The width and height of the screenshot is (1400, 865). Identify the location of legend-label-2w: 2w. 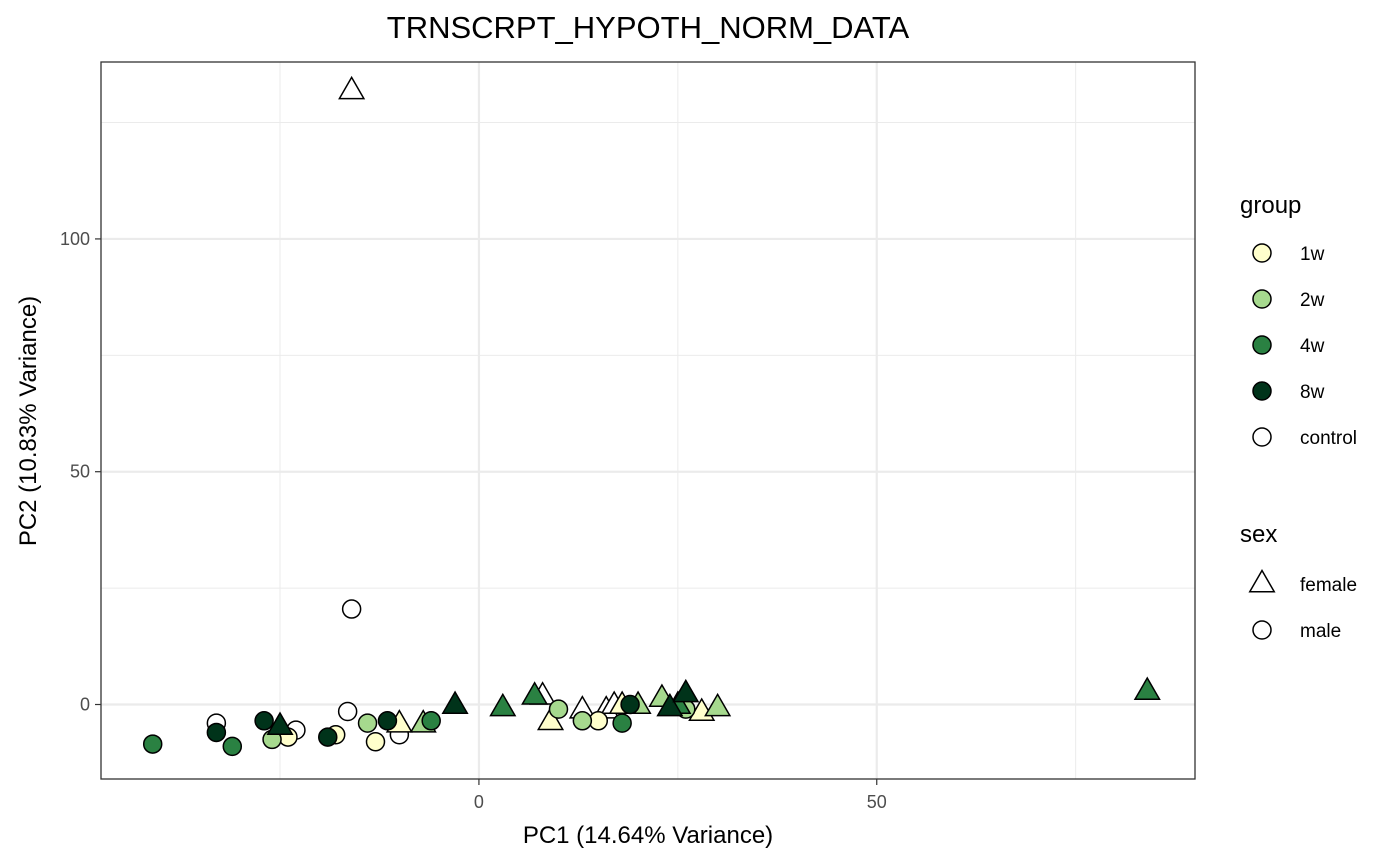
(1312, 300).